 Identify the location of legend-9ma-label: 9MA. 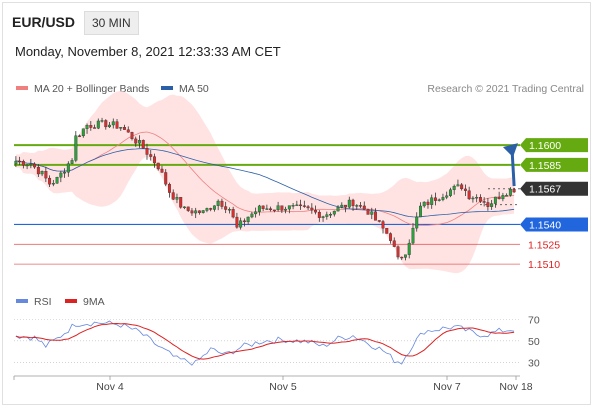
(94, 302).